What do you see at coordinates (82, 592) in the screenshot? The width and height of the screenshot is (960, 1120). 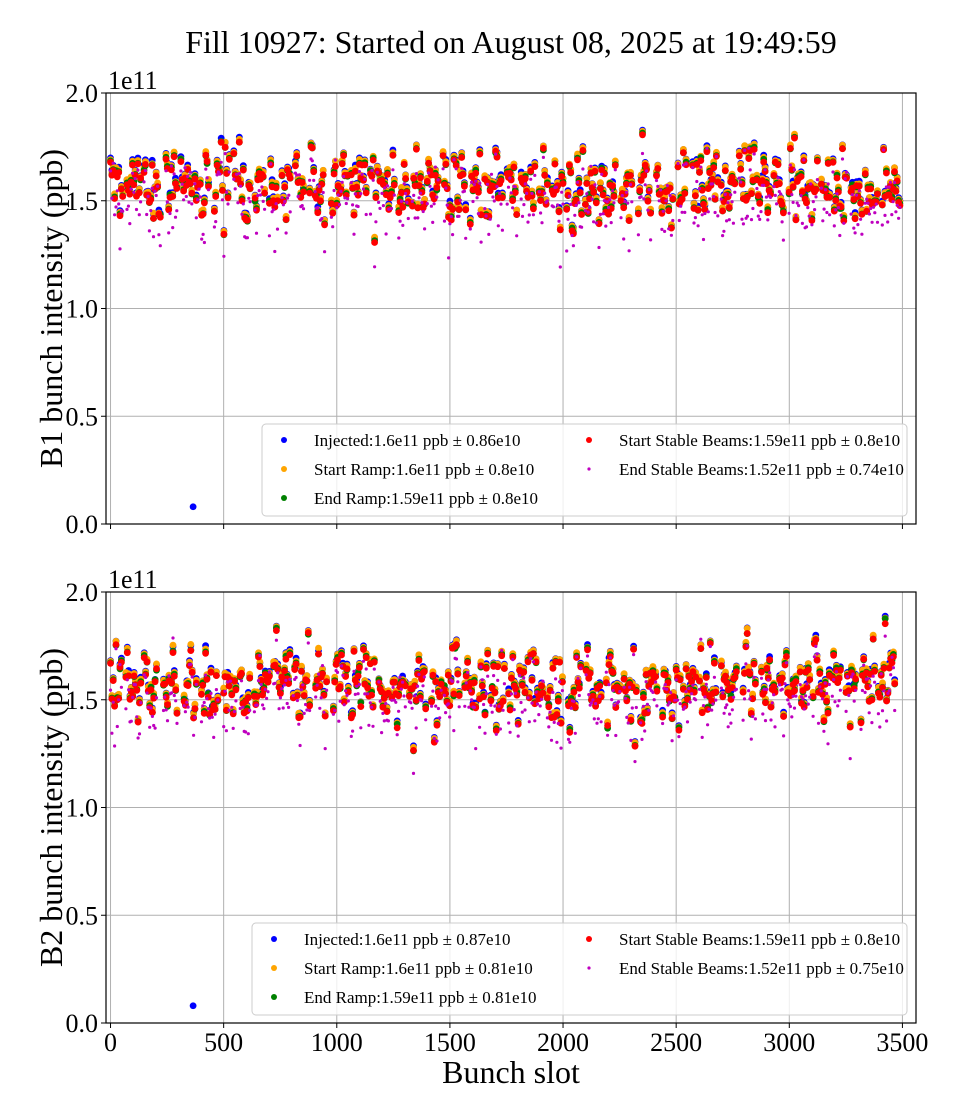 I see `y-tick-label: 2.0` at bounding box center [82, 592].